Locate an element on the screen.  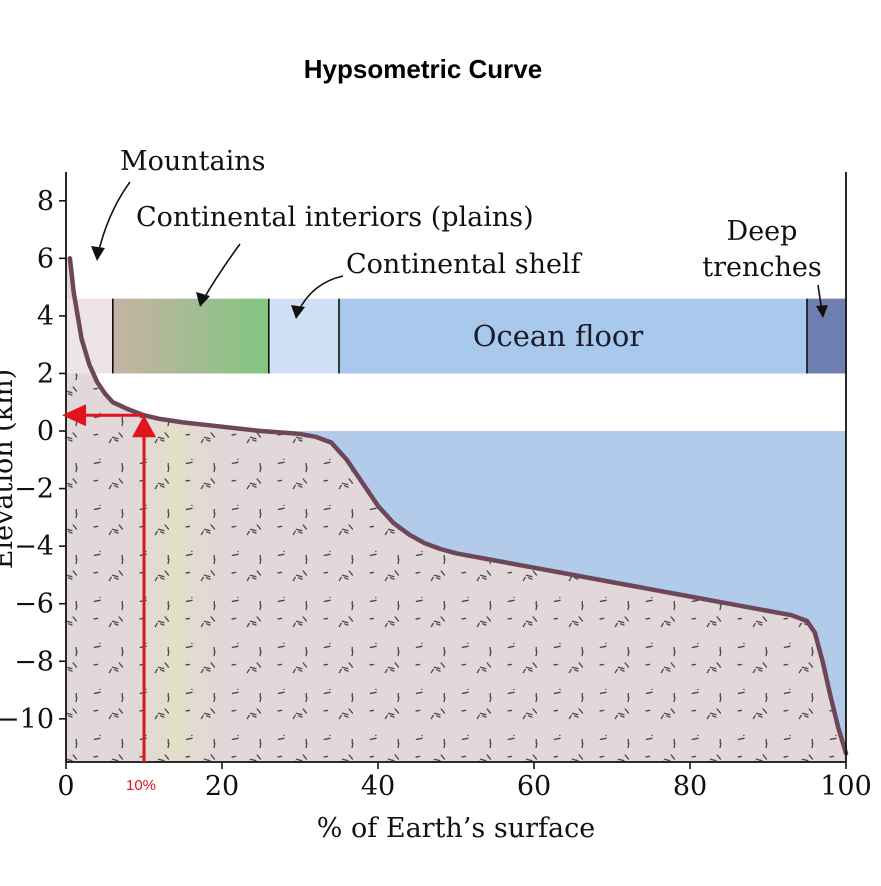
x-tick-label: 40 is located at coordinates (378, 786).